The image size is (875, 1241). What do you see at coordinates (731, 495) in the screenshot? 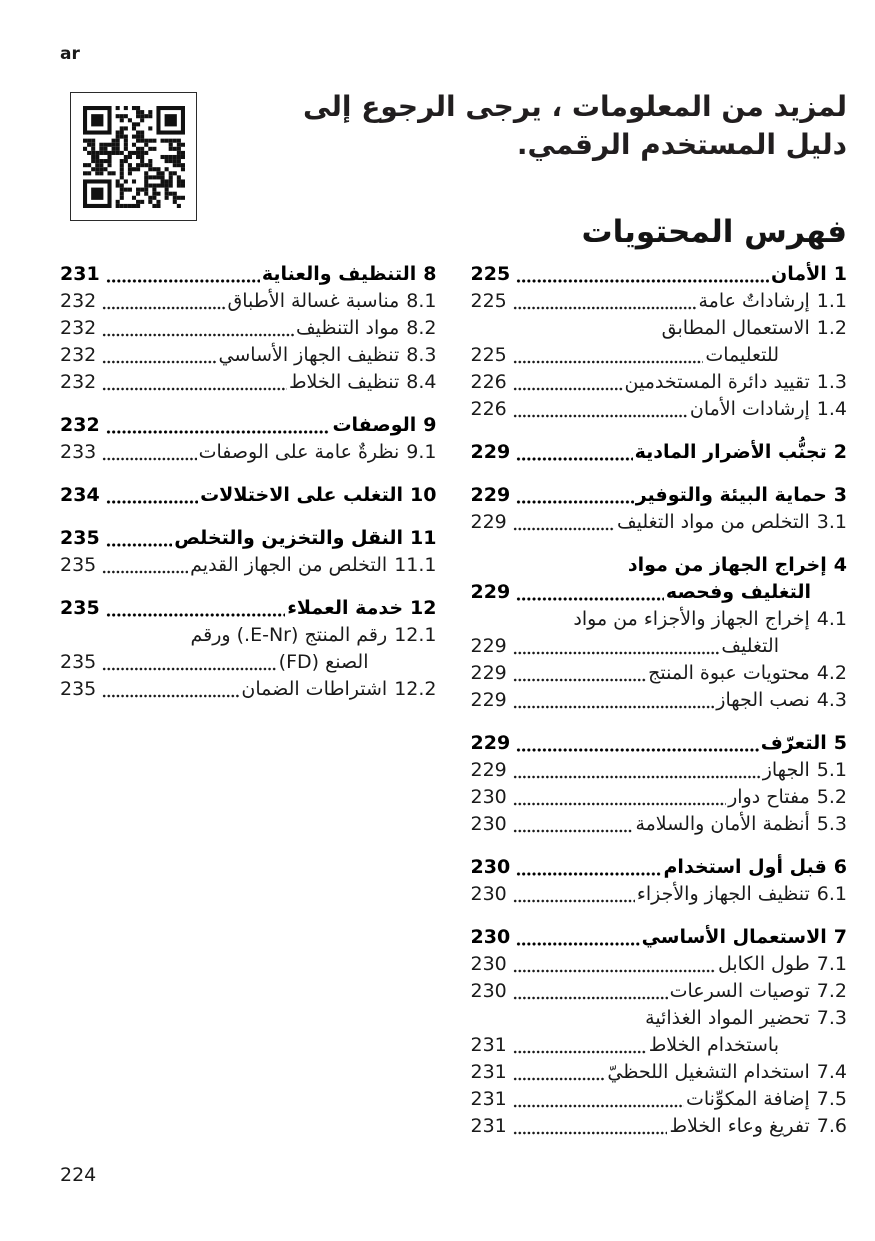
I see `entry-title: حماية البيئة والتوفير` at bounding box center [731, 495].